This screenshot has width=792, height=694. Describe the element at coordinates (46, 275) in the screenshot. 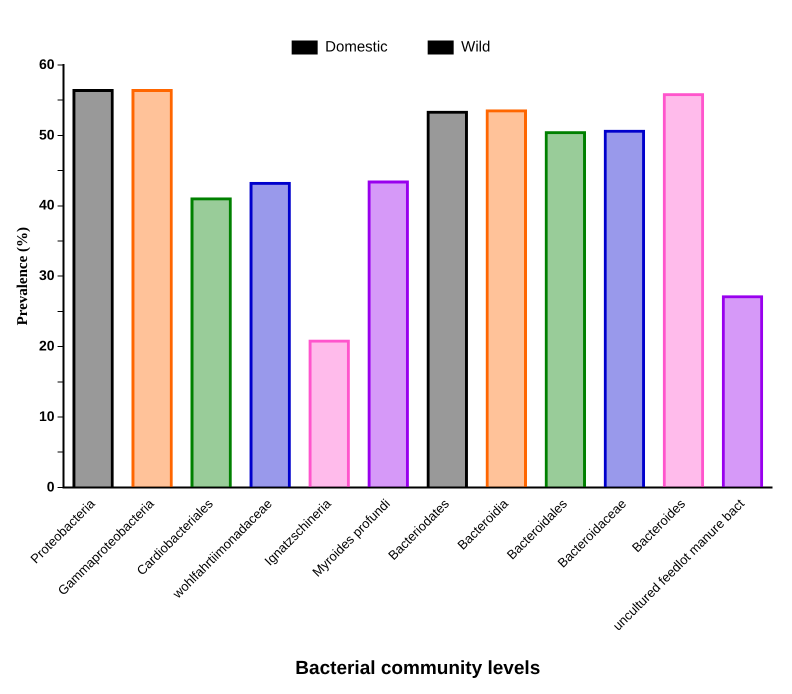

I see `y-tick-label: 30` at that location.